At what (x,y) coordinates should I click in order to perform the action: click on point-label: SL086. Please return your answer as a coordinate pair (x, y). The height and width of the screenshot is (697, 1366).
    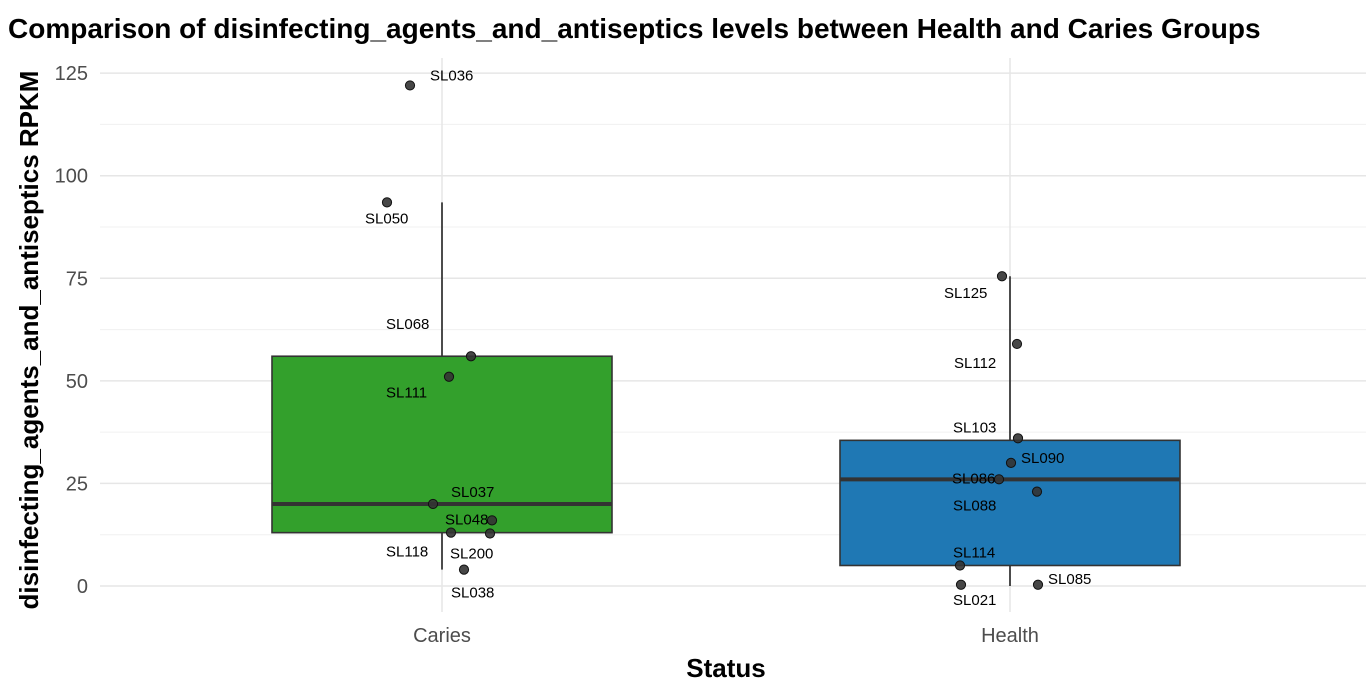
    Looking at the image, I should click on (973, 478).